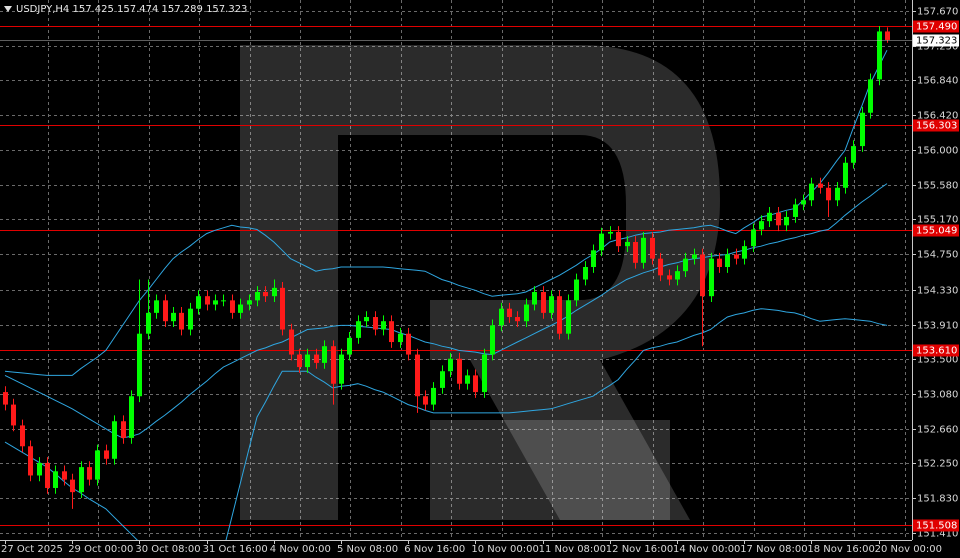 This screenshot has width=960, height=558. I want to click on y-tick-label: 157.250, so click(937, 47).